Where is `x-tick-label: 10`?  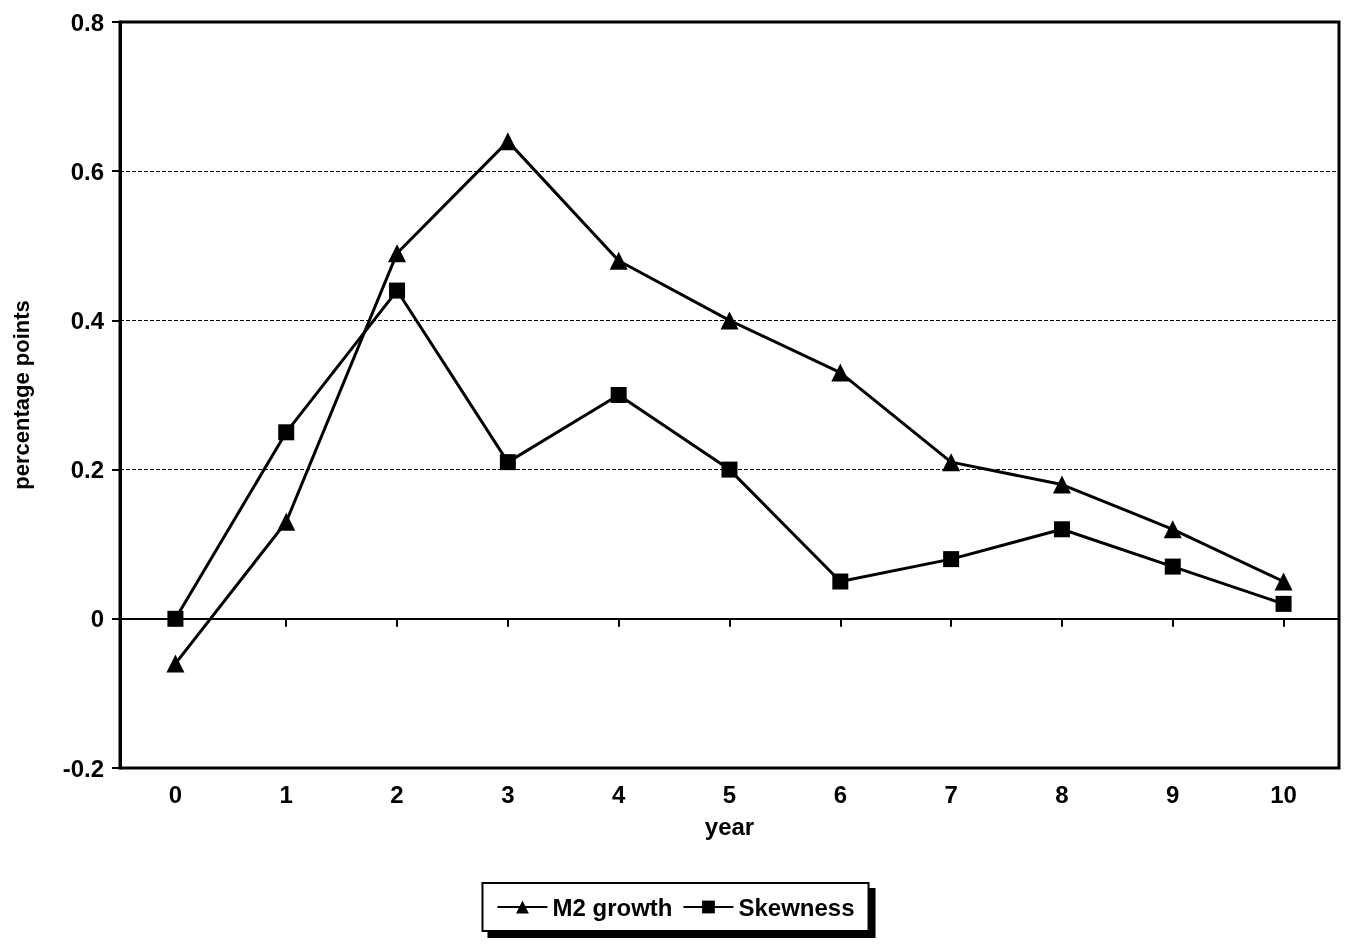
x-tick-label: 10 is located at coordinates (1283, 794).